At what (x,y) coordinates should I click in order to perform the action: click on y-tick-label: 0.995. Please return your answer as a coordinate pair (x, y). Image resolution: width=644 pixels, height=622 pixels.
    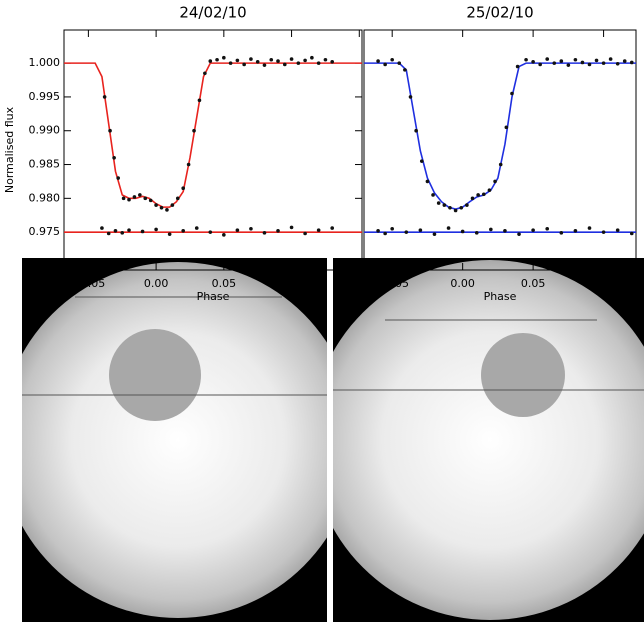
    Looking at the image, I should click on (45, 96).